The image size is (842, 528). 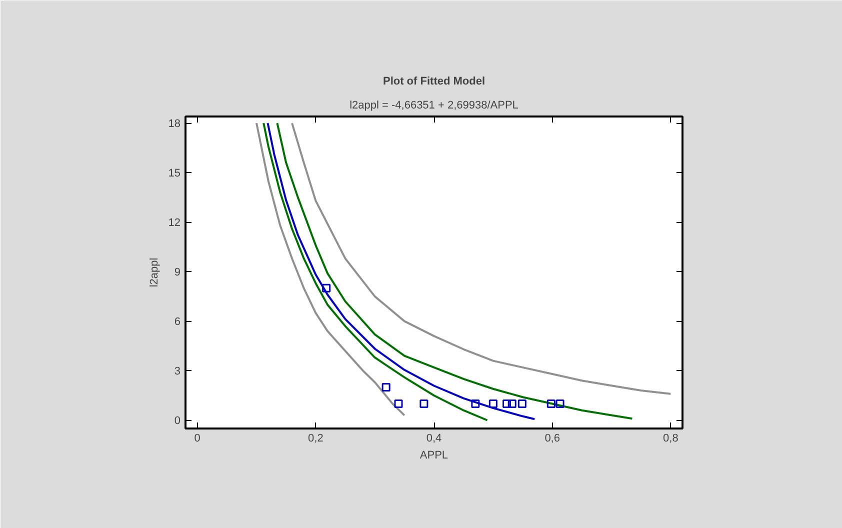 I want to click on y-tick-label: 18, so click(x=174, y=124).